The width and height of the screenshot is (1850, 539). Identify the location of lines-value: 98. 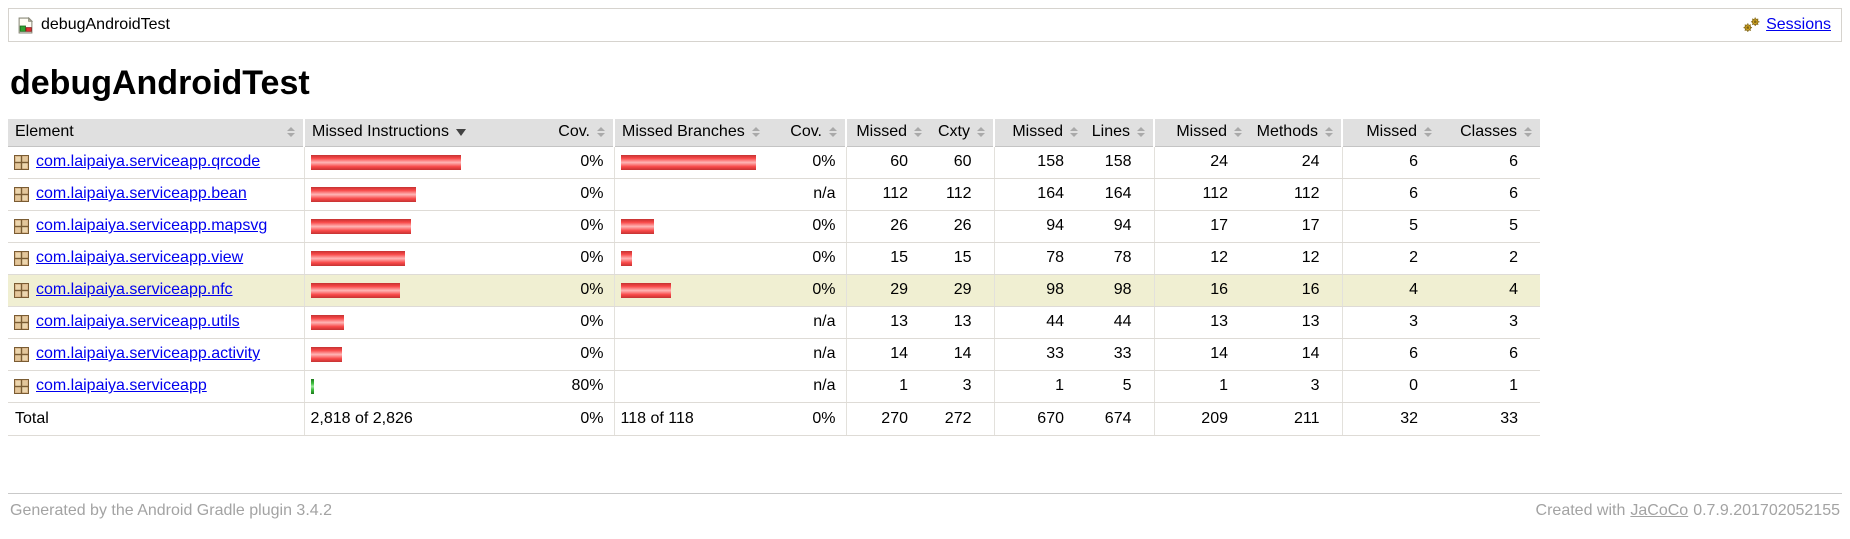
(1120, 290).